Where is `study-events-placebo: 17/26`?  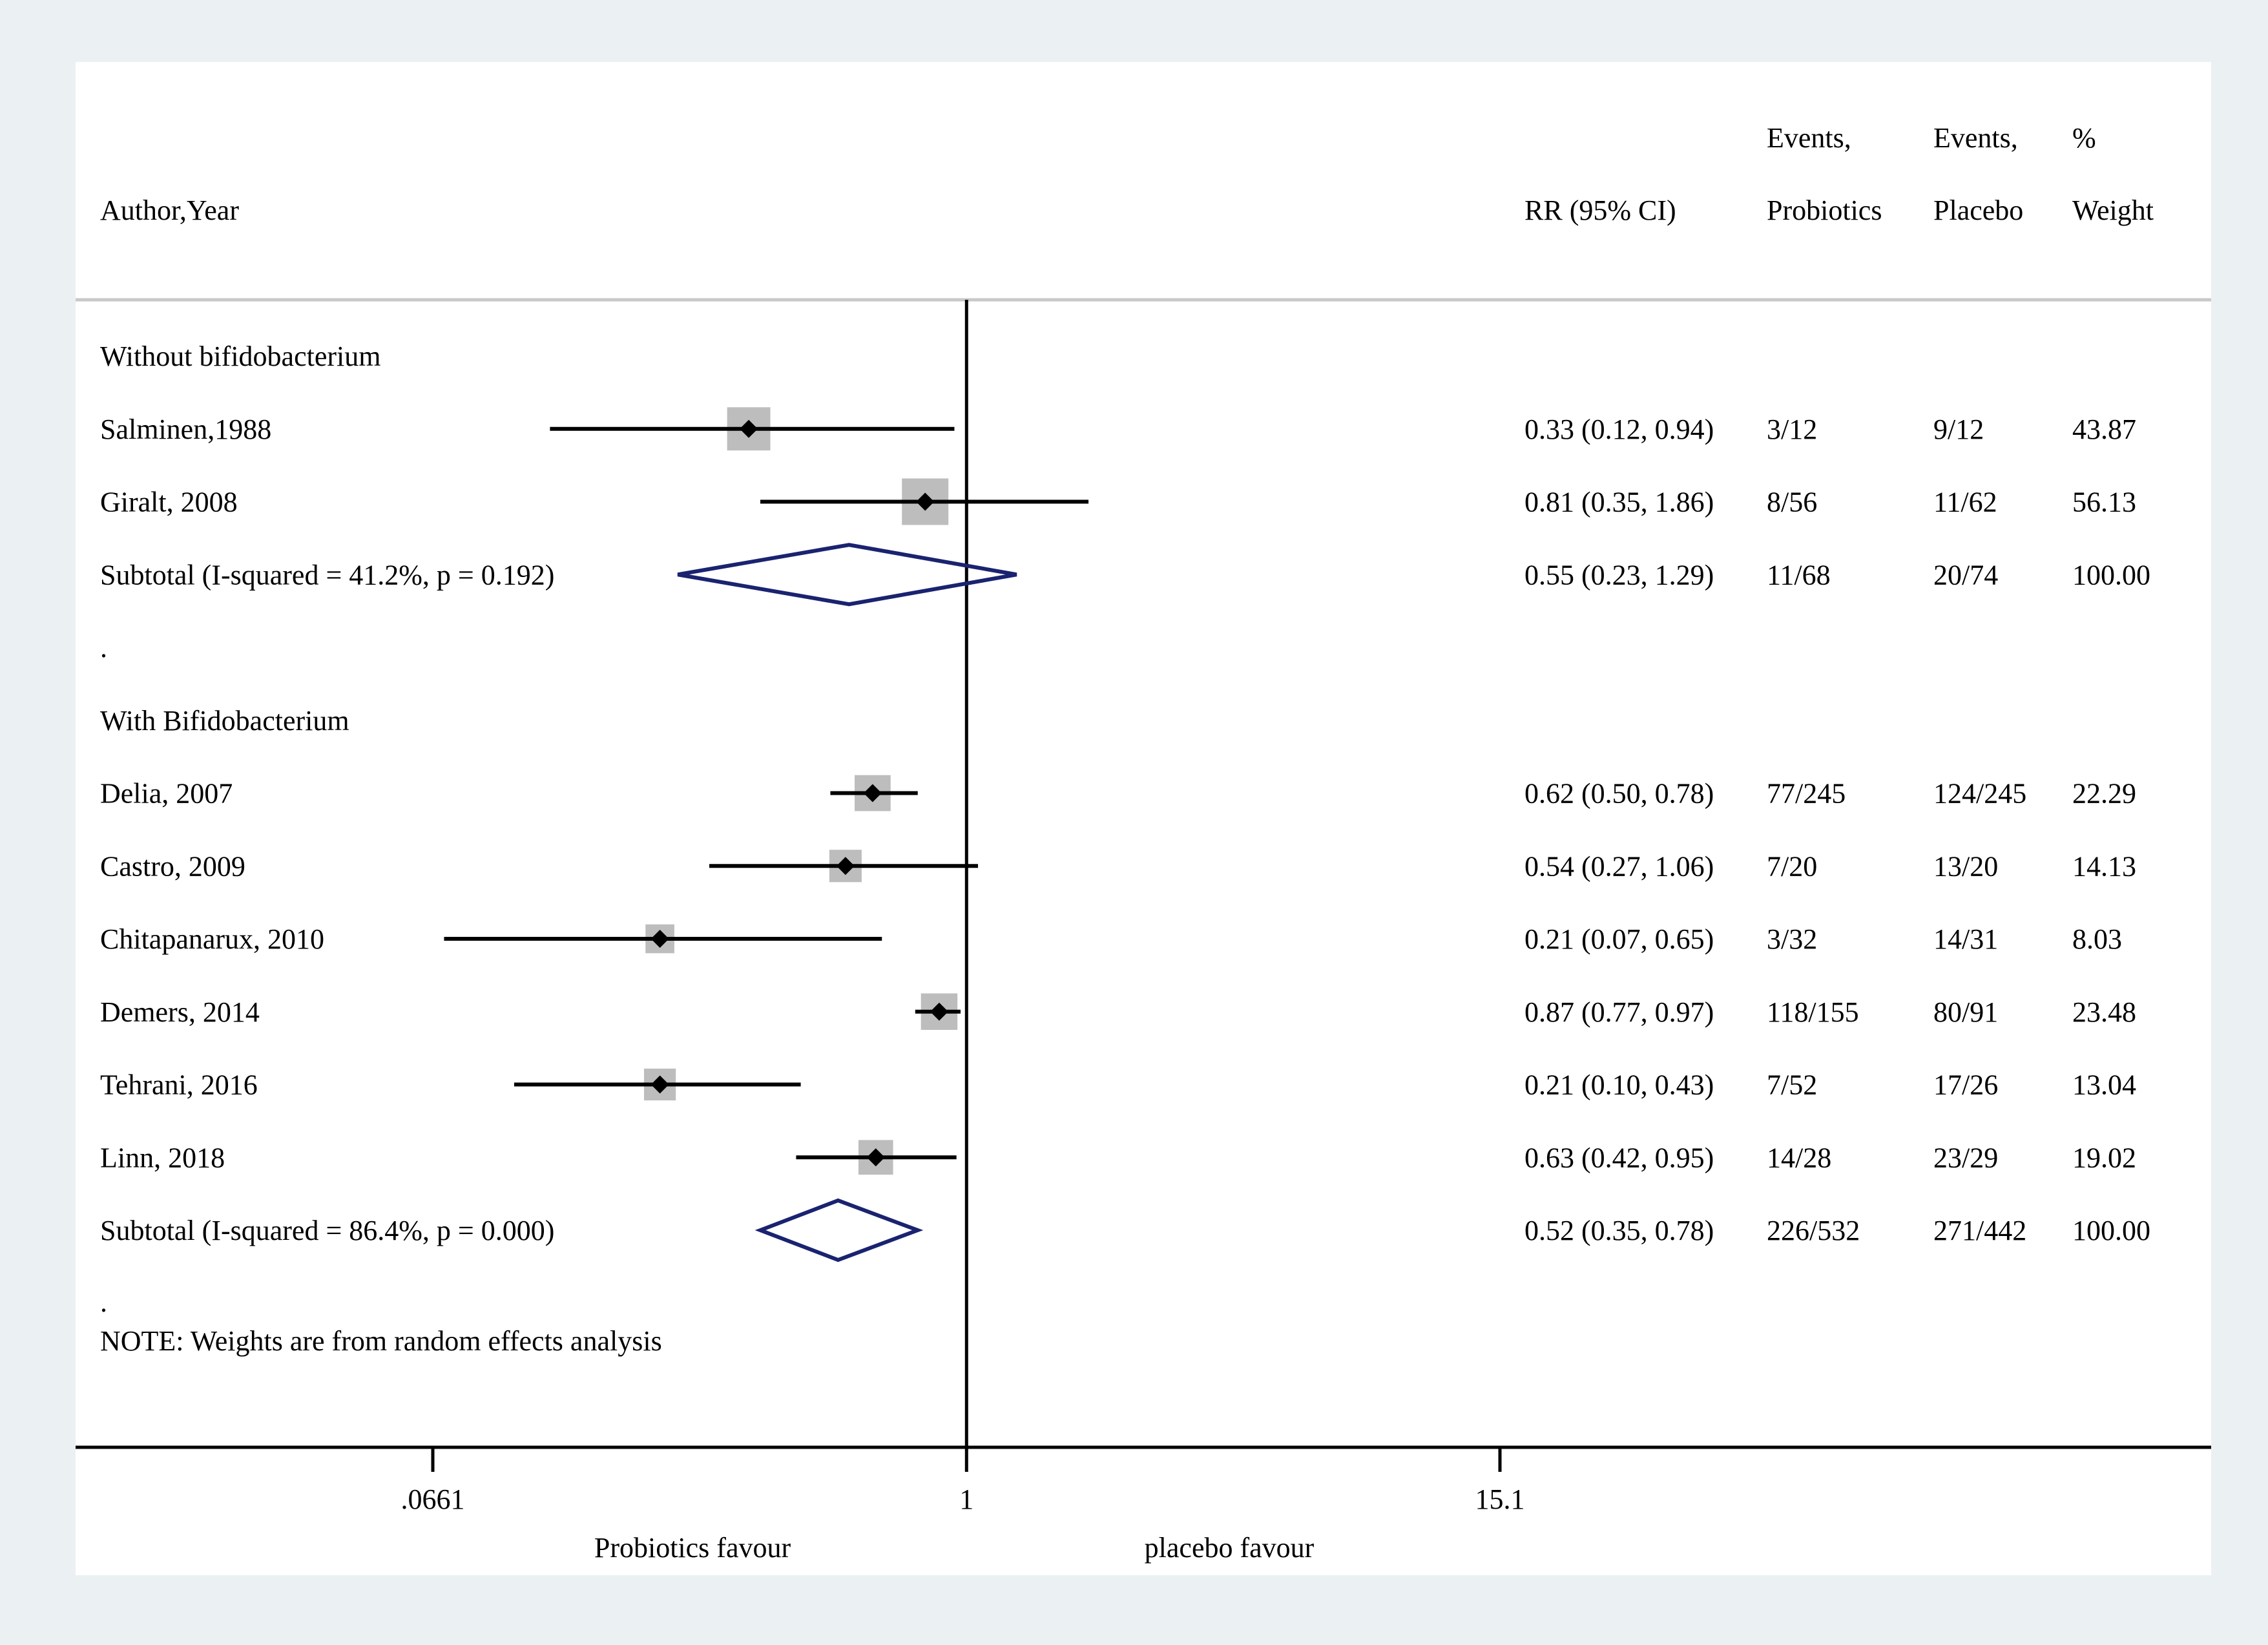
study-events-placebo: 17/26 is located at coordinates (1965, 1085).